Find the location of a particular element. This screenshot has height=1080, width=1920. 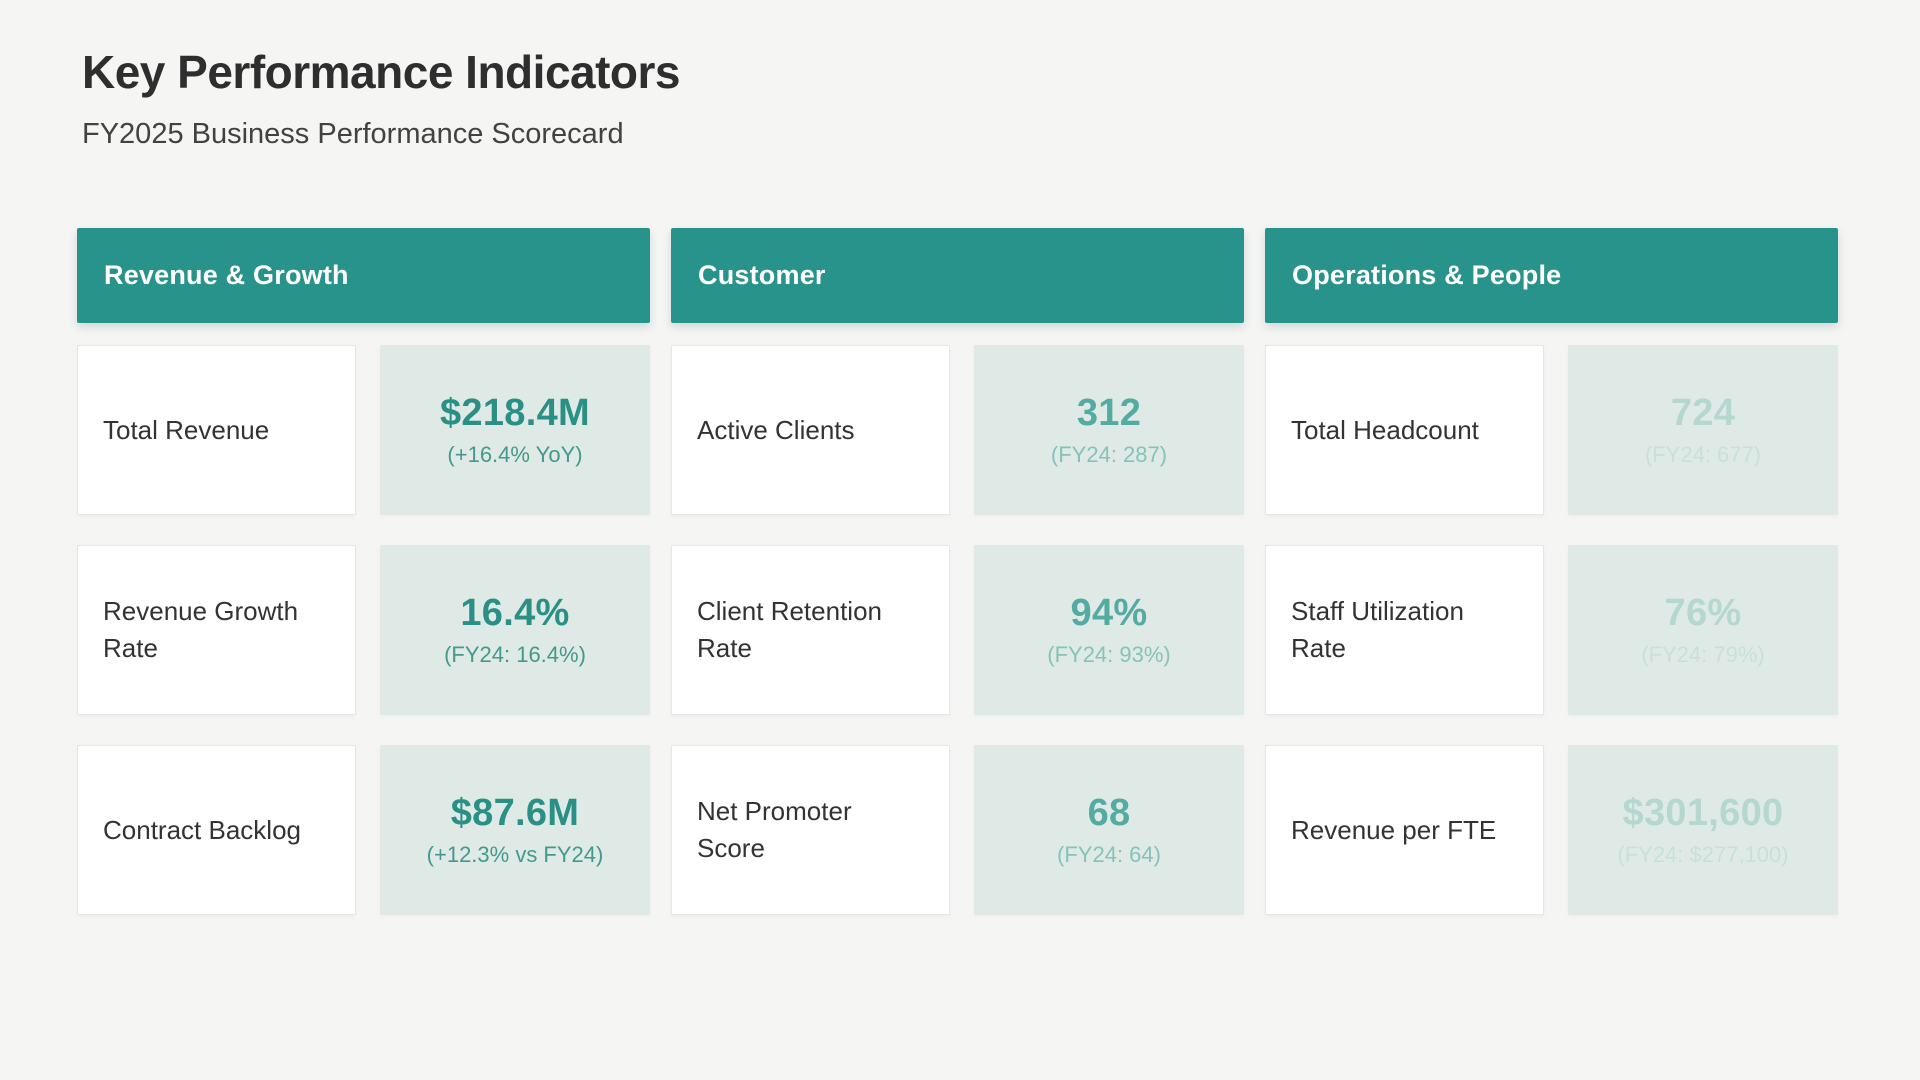

kpi-label-card: Client Retention Rate is located at coordinates (810, 630).